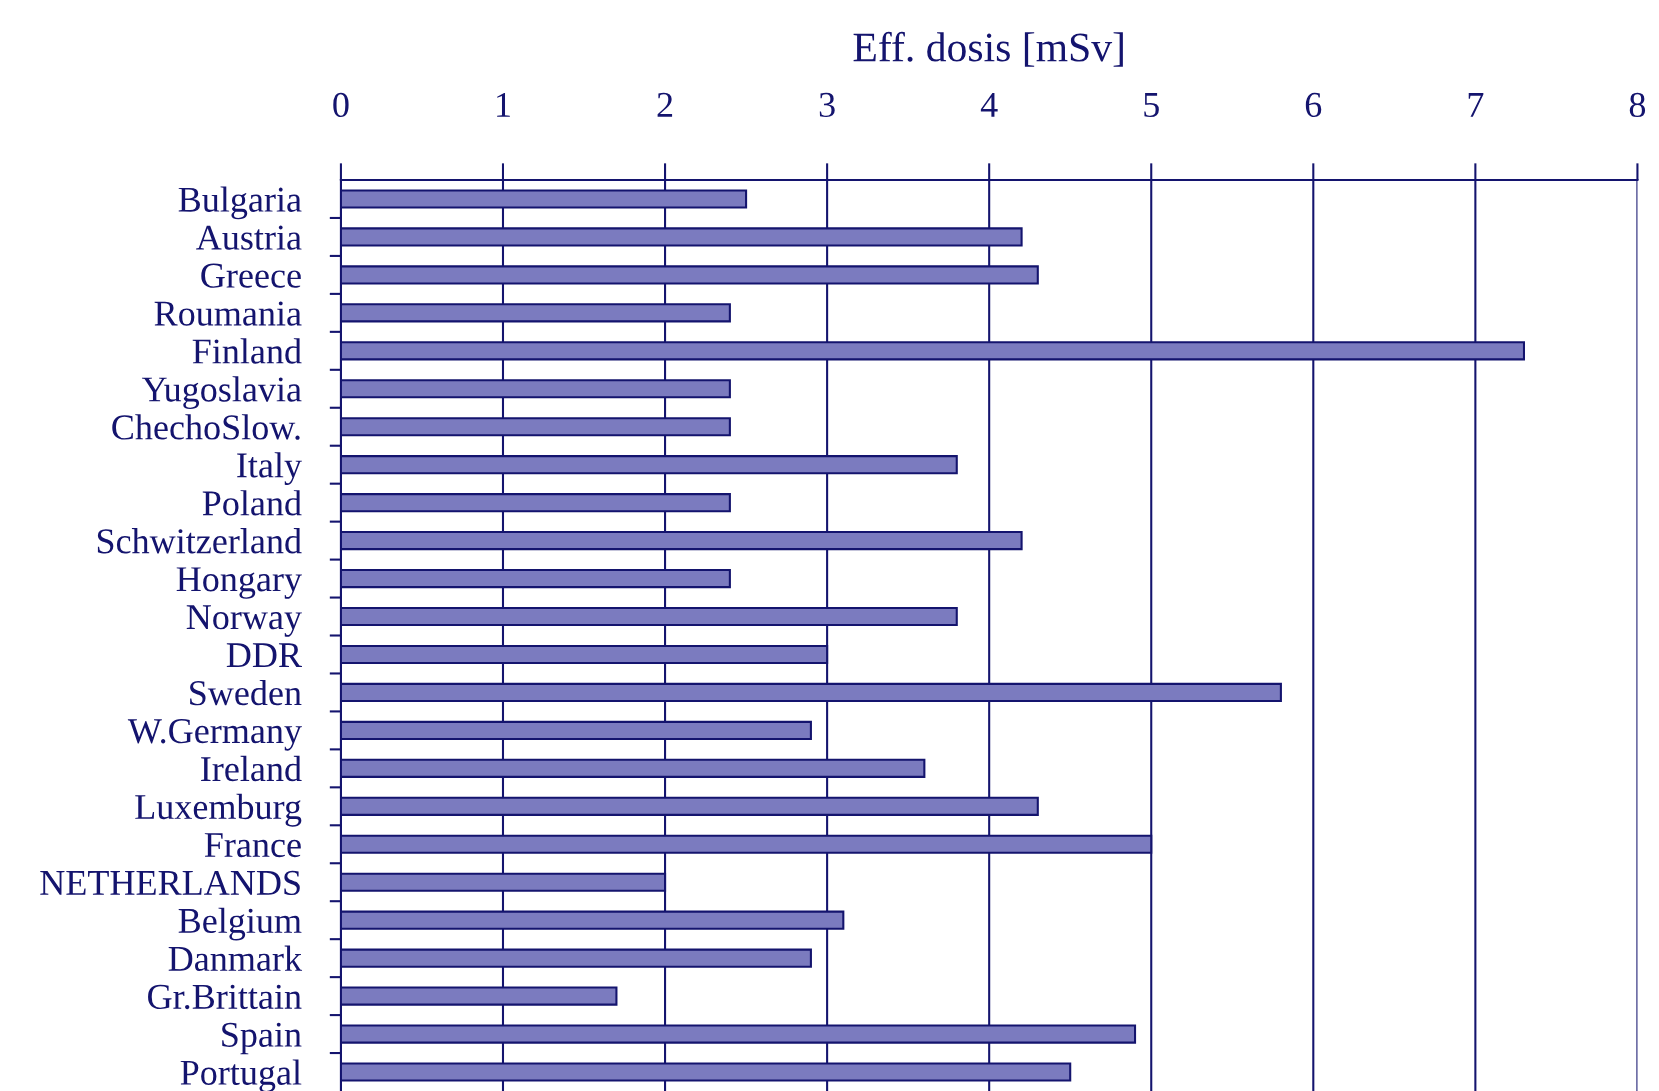 This screenshot has width=1659, height=1091. I want to click on x-tick-label: 2, so click(665, 104).